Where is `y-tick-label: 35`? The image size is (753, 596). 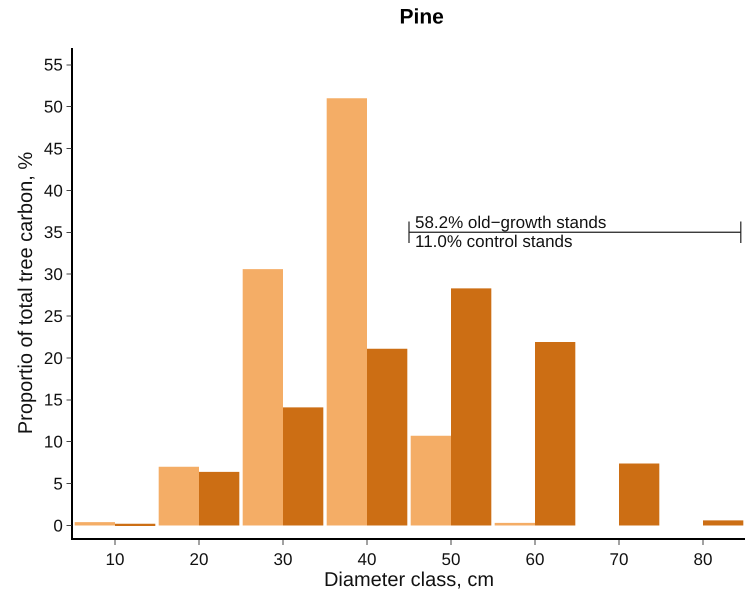 y-tick-label: 35 is located at coordinates (53, 232).